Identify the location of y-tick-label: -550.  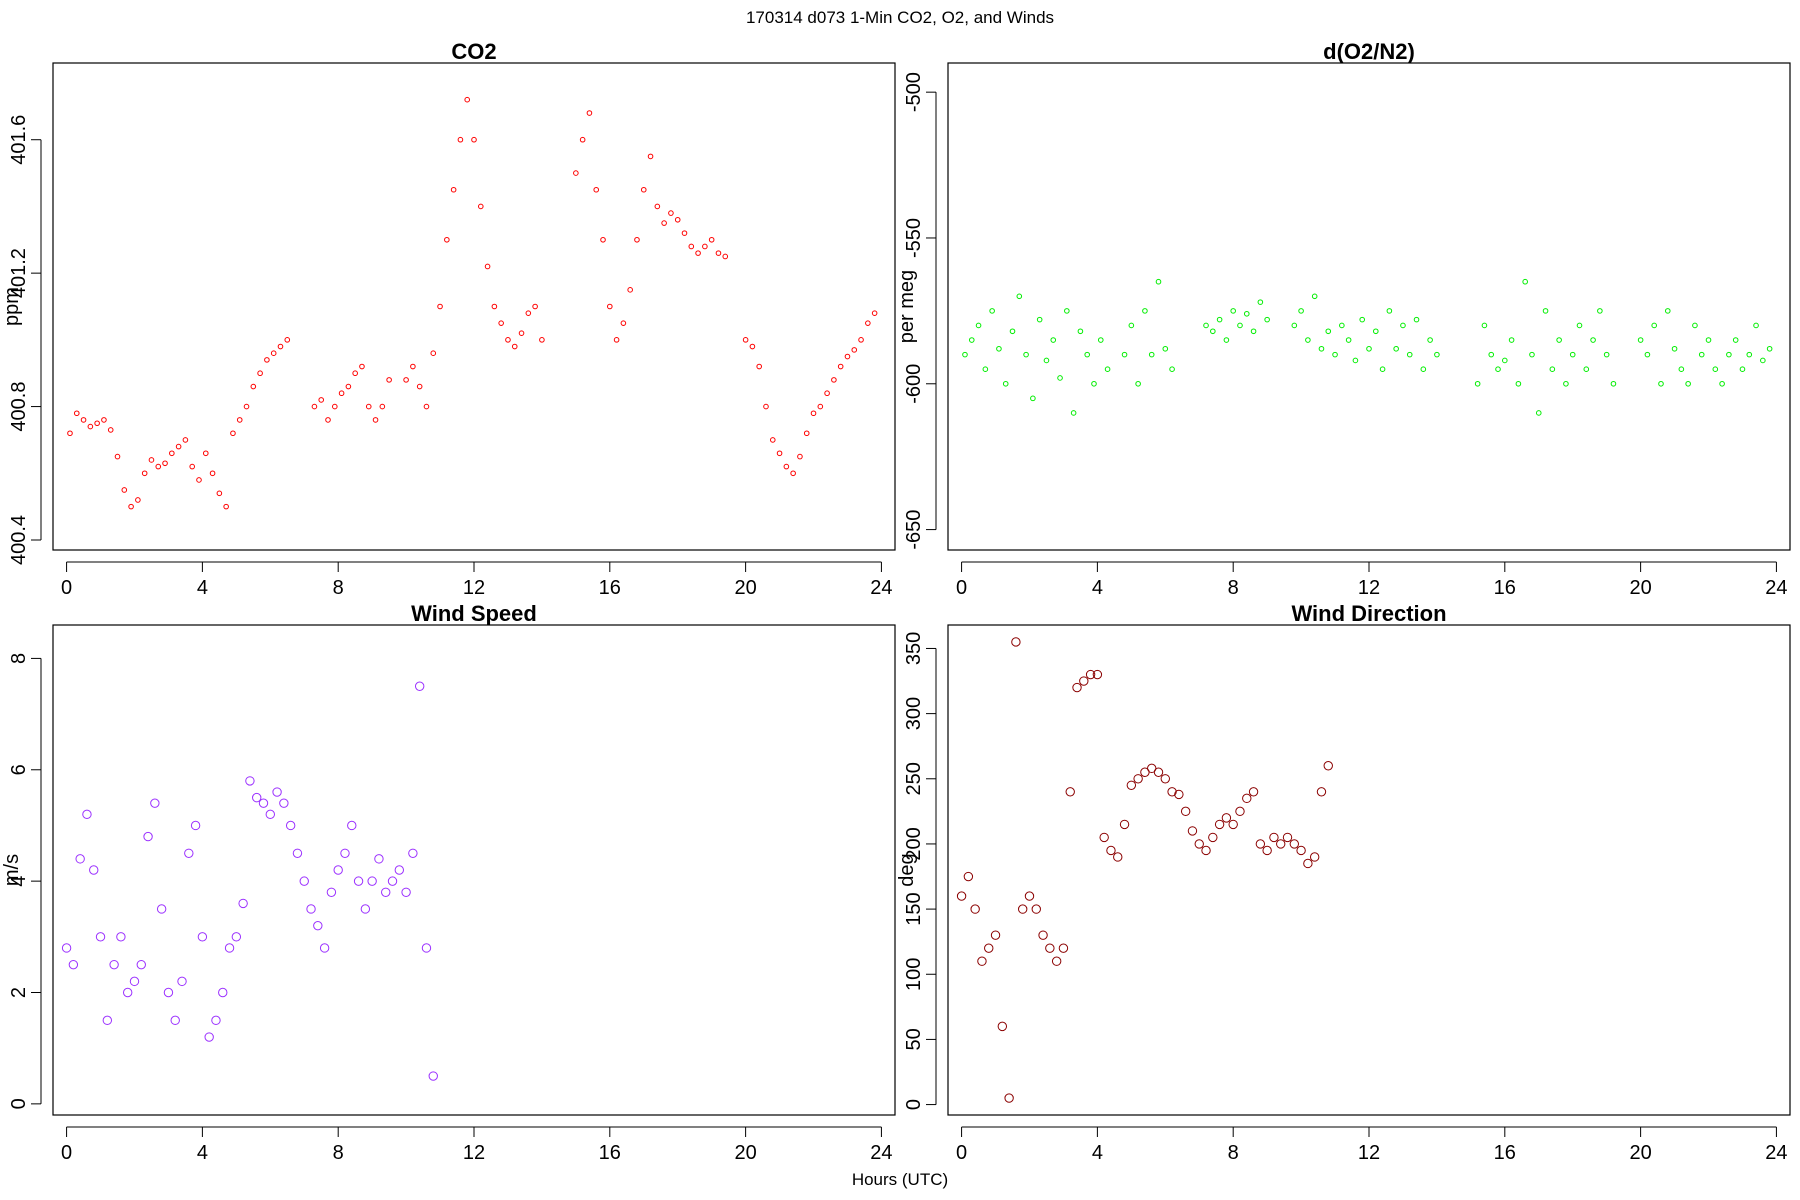
(914, 238).